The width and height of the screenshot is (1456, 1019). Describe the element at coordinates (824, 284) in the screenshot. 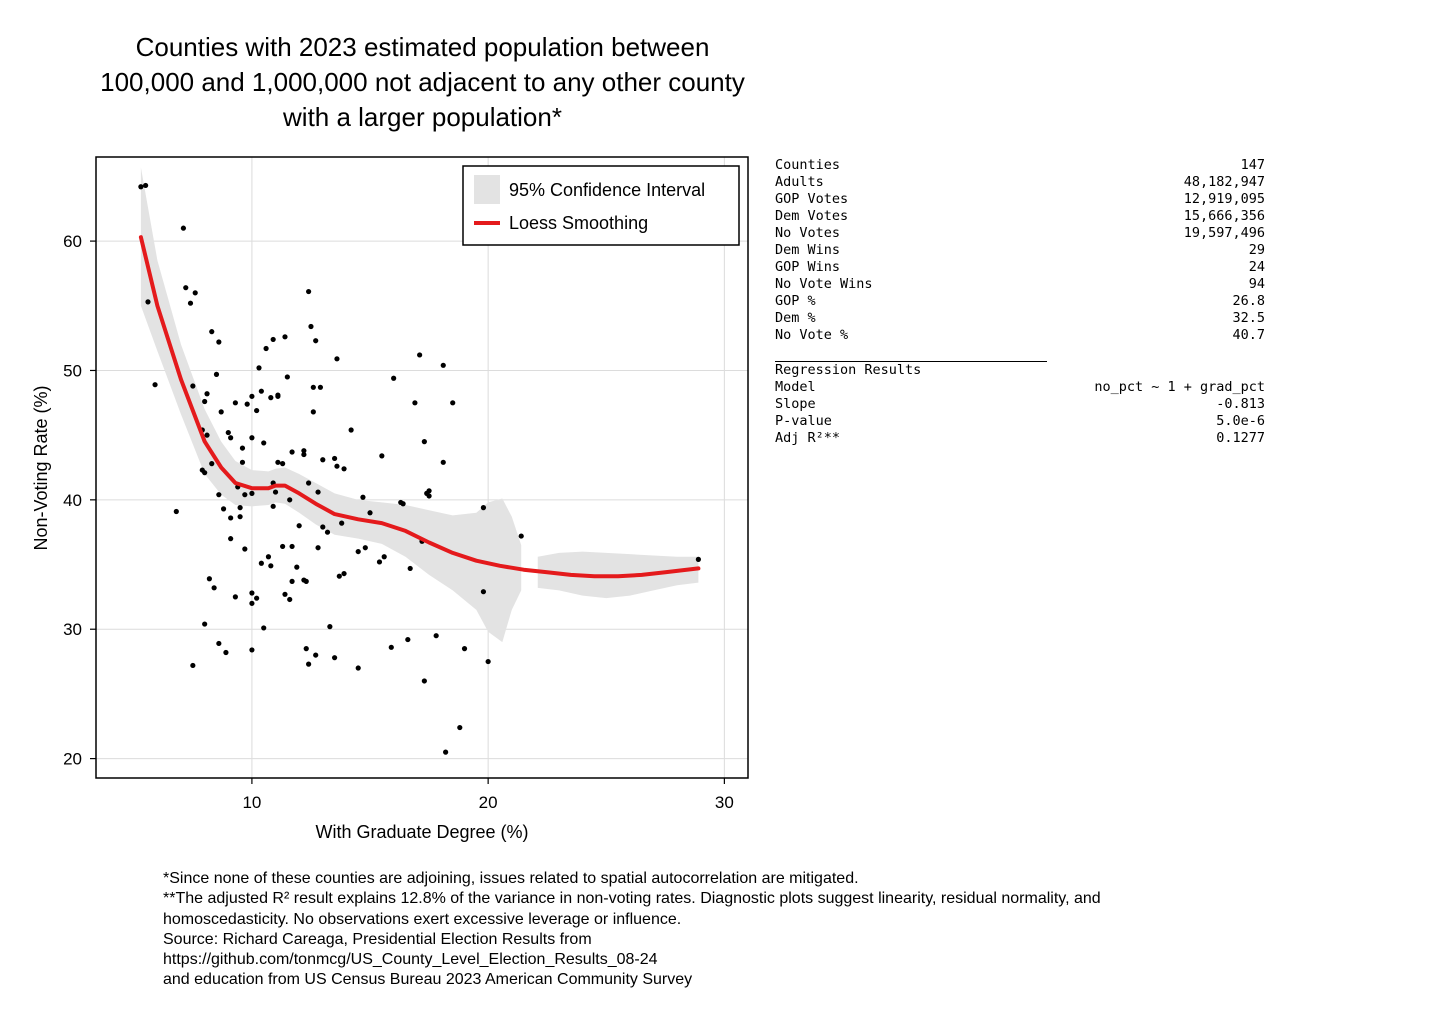

I see `stat-label: No Vote Wins` at that location.